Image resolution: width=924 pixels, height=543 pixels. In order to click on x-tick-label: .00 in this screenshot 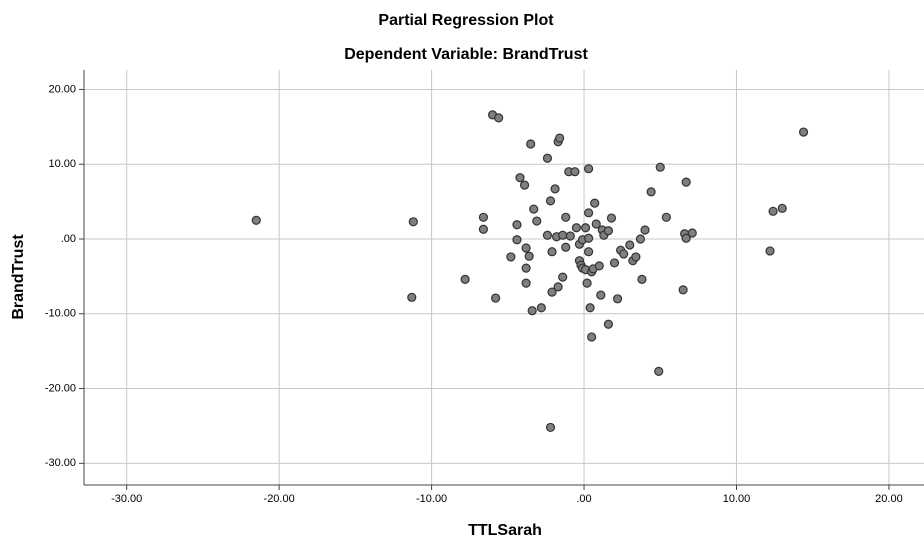, I will do `click(583, 499)`.